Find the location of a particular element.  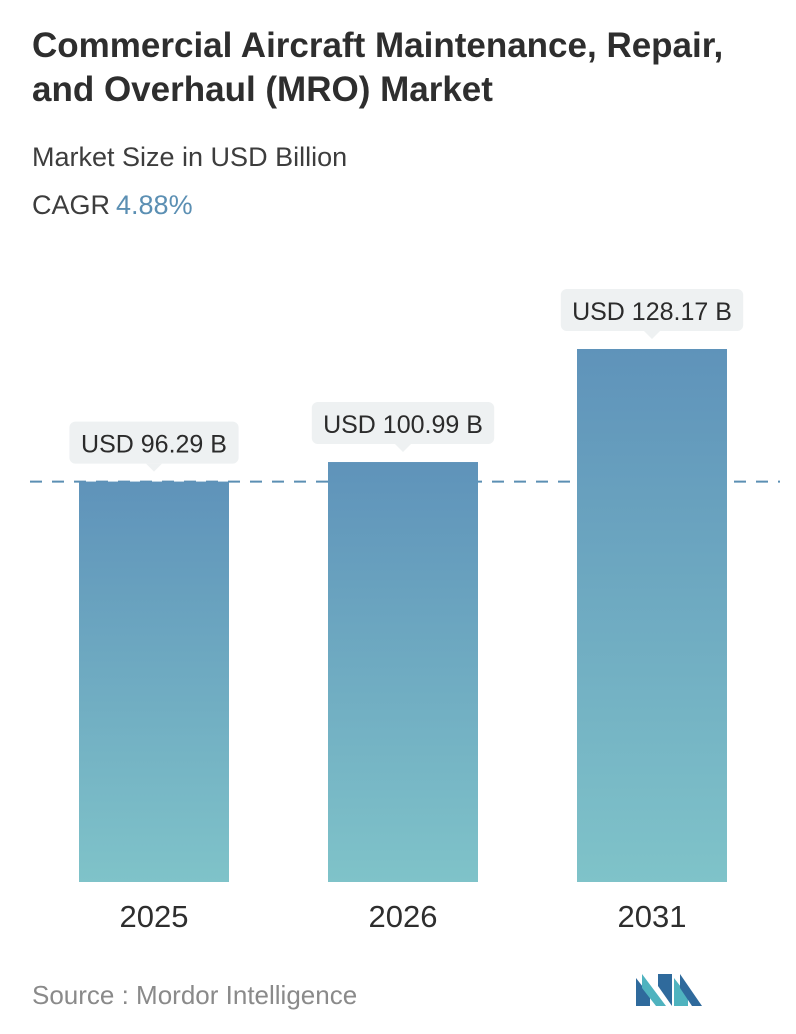

cagr-line: CAGR 4.88% is located at coordinates (112, 205).